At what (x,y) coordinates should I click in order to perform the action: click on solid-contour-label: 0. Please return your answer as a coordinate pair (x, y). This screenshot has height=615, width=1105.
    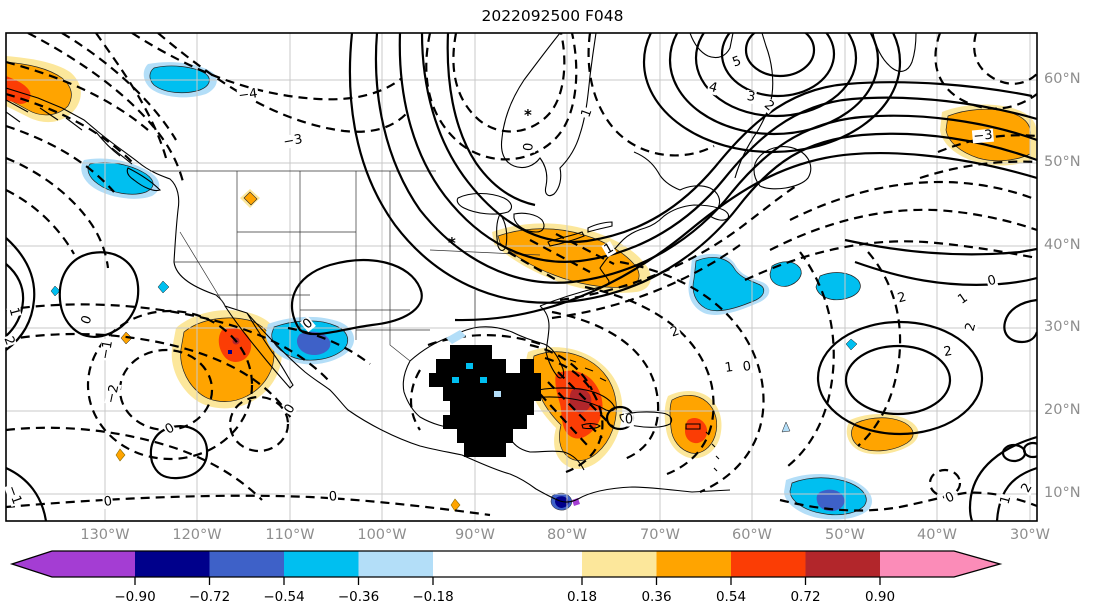
    Looking at the image, I should click on (629, 420).